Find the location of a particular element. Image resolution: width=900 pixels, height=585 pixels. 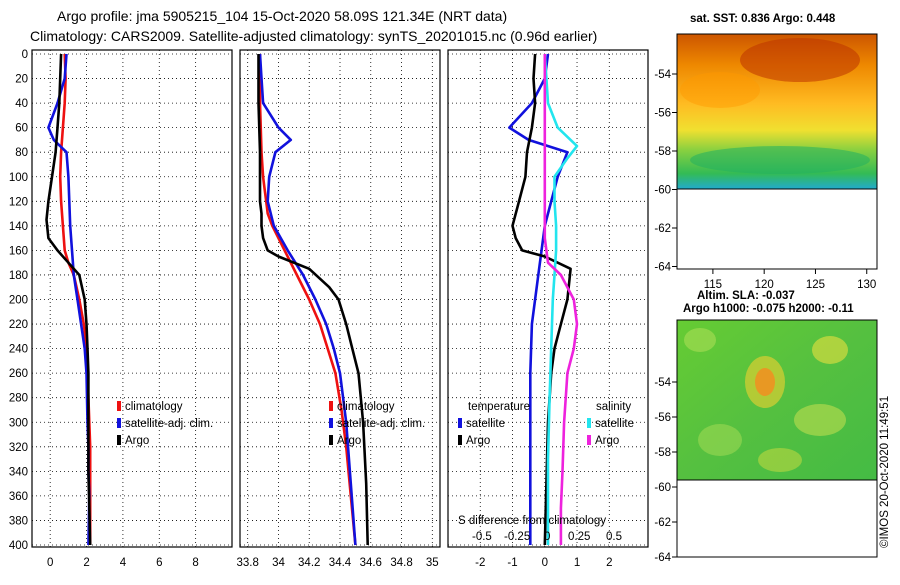

depth-tick-label: 220 is located at coordinates (18, 325).